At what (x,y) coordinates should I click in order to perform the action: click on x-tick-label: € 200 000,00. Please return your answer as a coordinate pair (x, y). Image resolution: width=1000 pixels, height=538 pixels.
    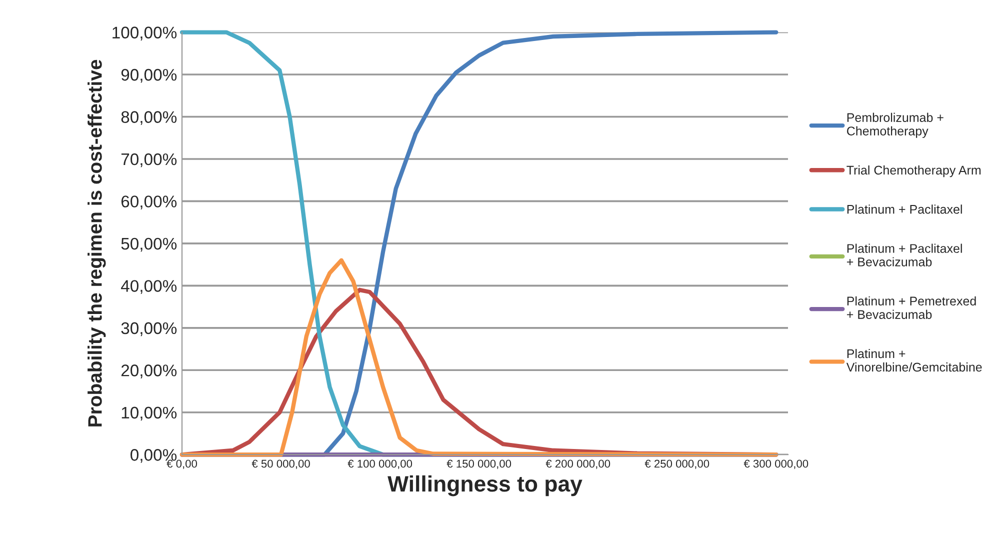
    Looking at the image, I should click on (578, 464).